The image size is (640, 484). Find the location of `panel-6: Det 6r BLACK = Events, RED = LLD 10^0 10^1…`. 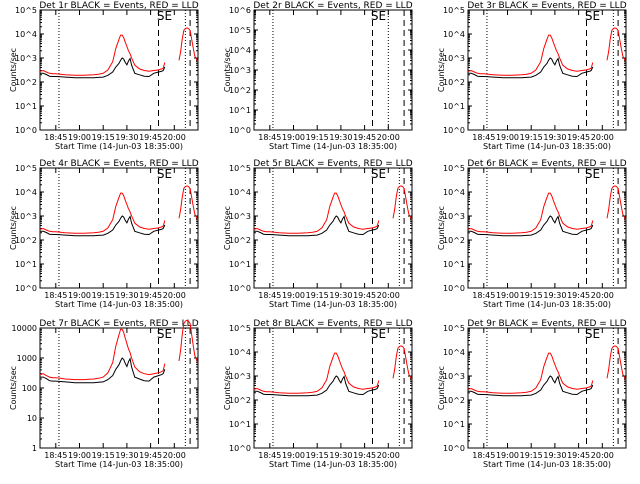

panel-6: Det 6r BLACK = Events, RED = LLD 10^0 10^1… is located at coordinates (532, 234).